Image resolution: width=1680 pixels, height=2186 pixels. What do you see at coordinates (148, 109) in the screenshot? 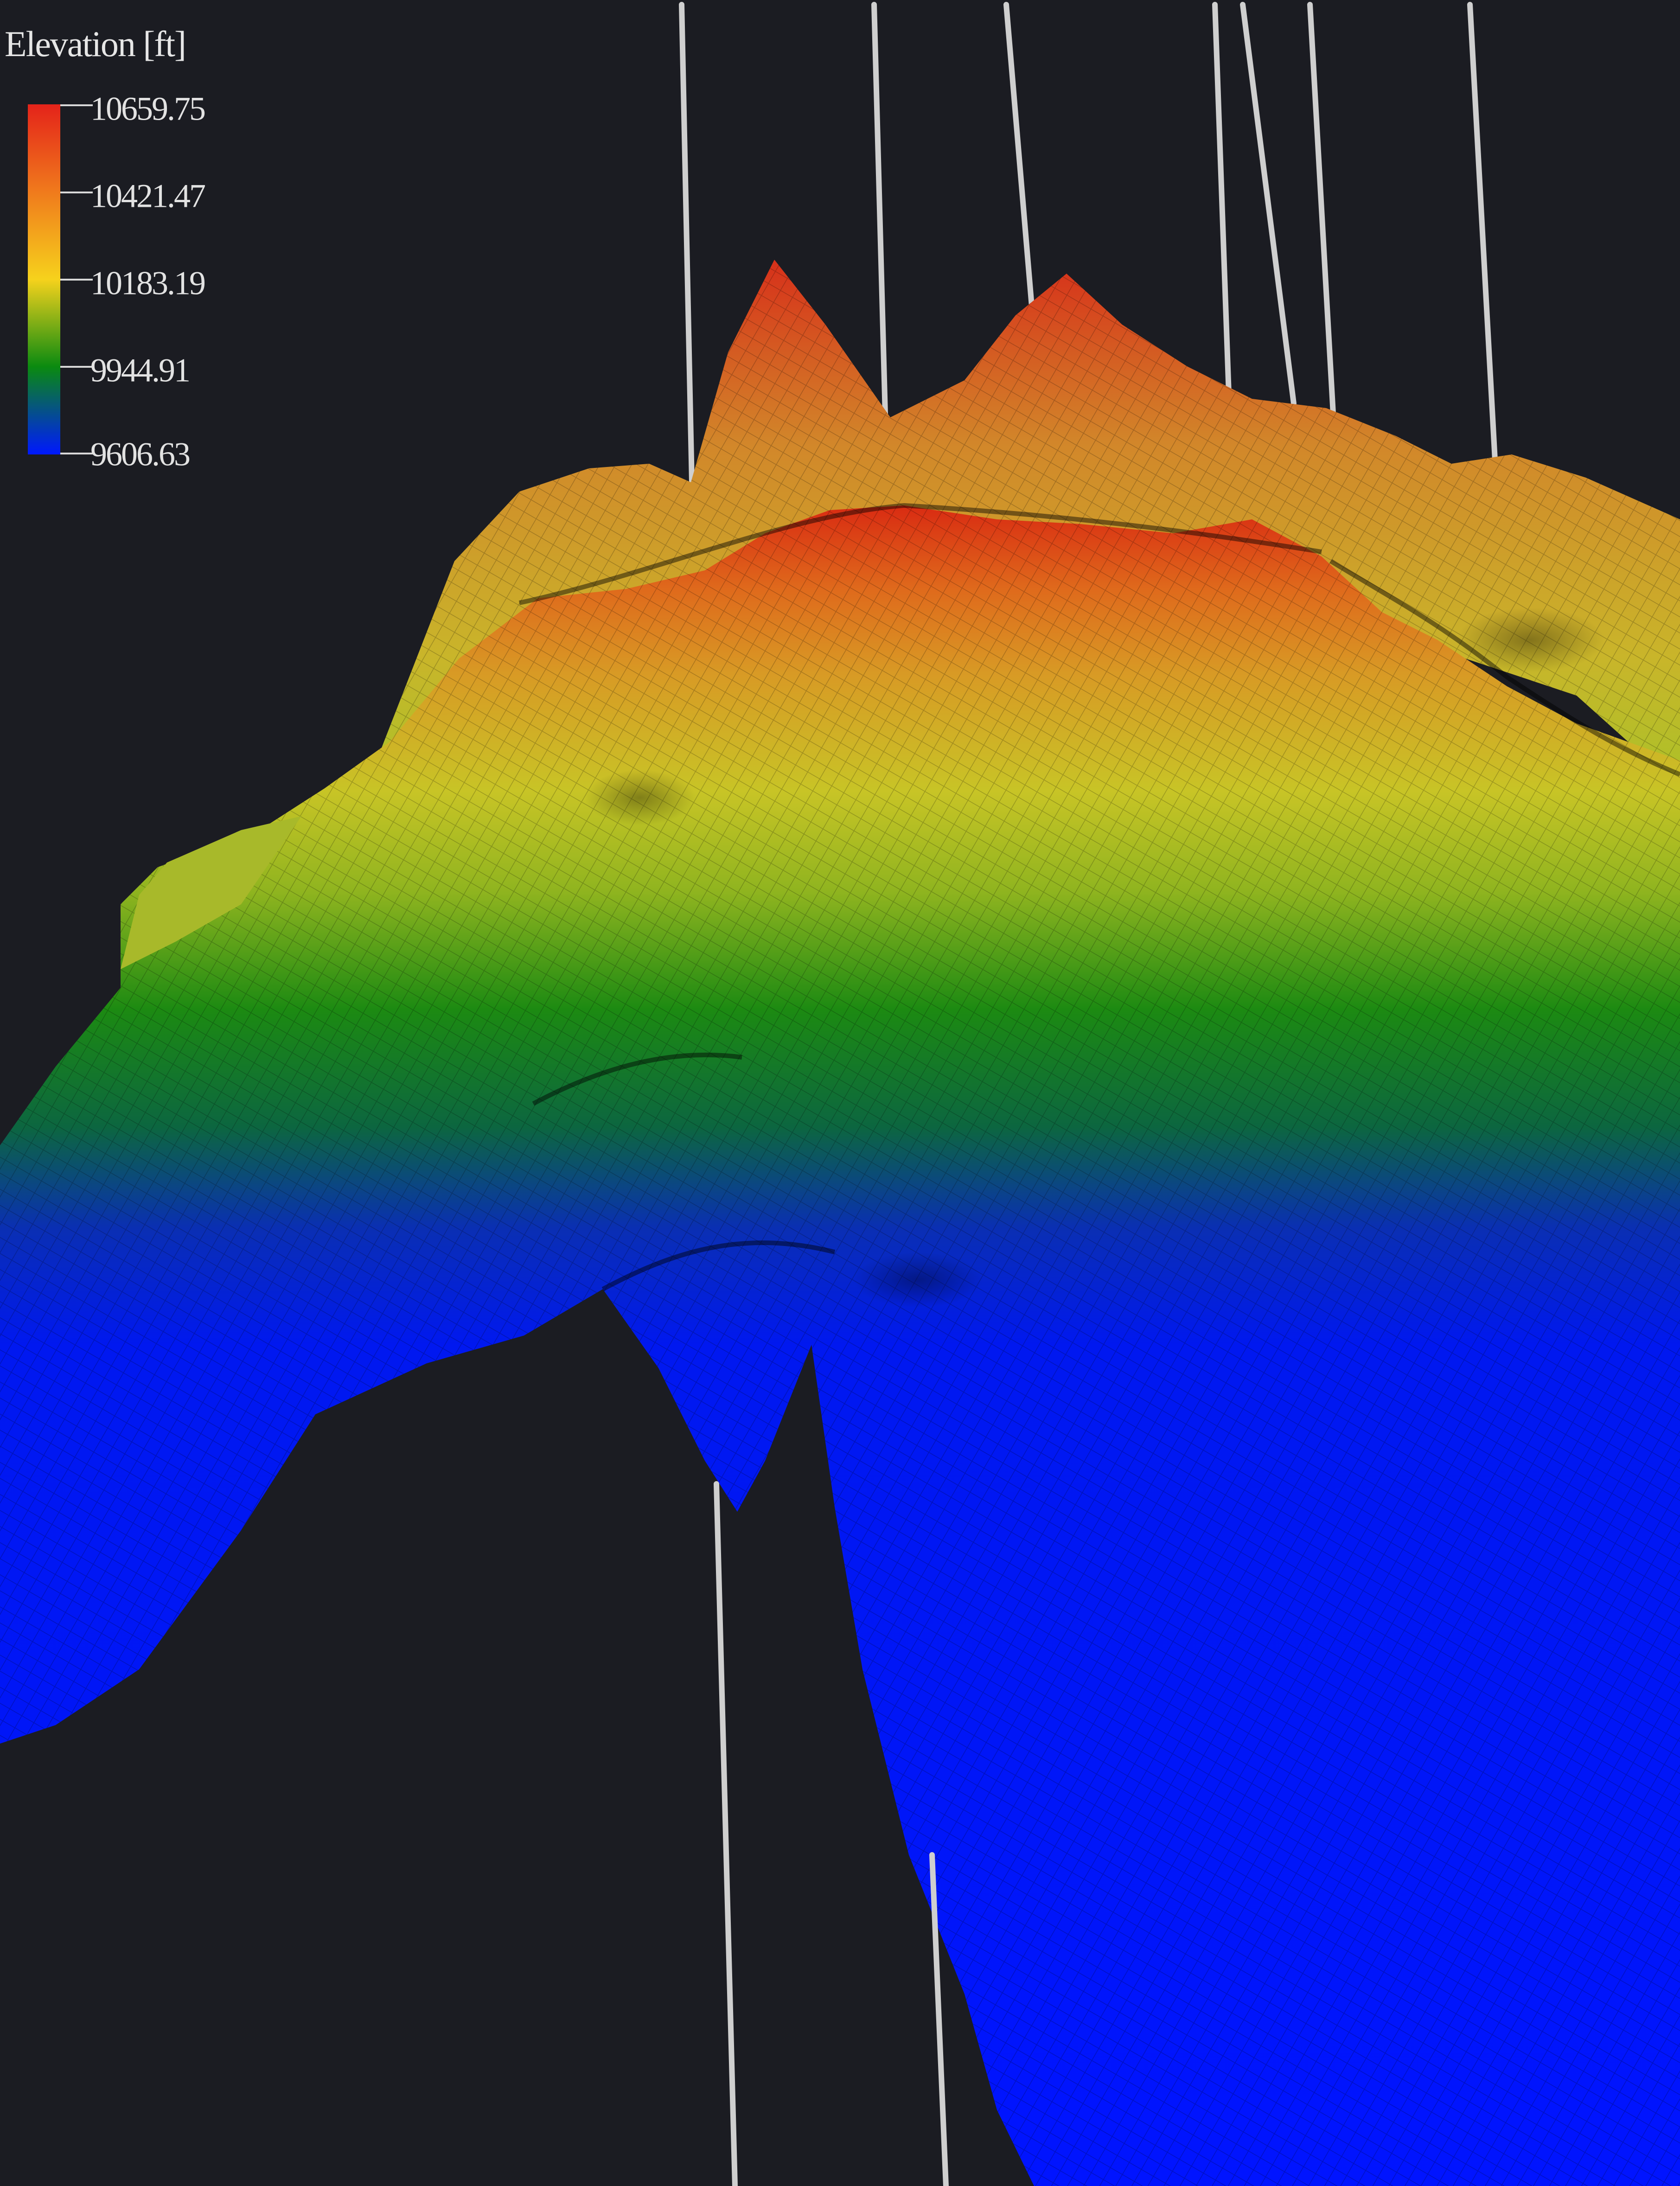
I see `legend-label-max: 10659.75` at bounding box center [148, 109].